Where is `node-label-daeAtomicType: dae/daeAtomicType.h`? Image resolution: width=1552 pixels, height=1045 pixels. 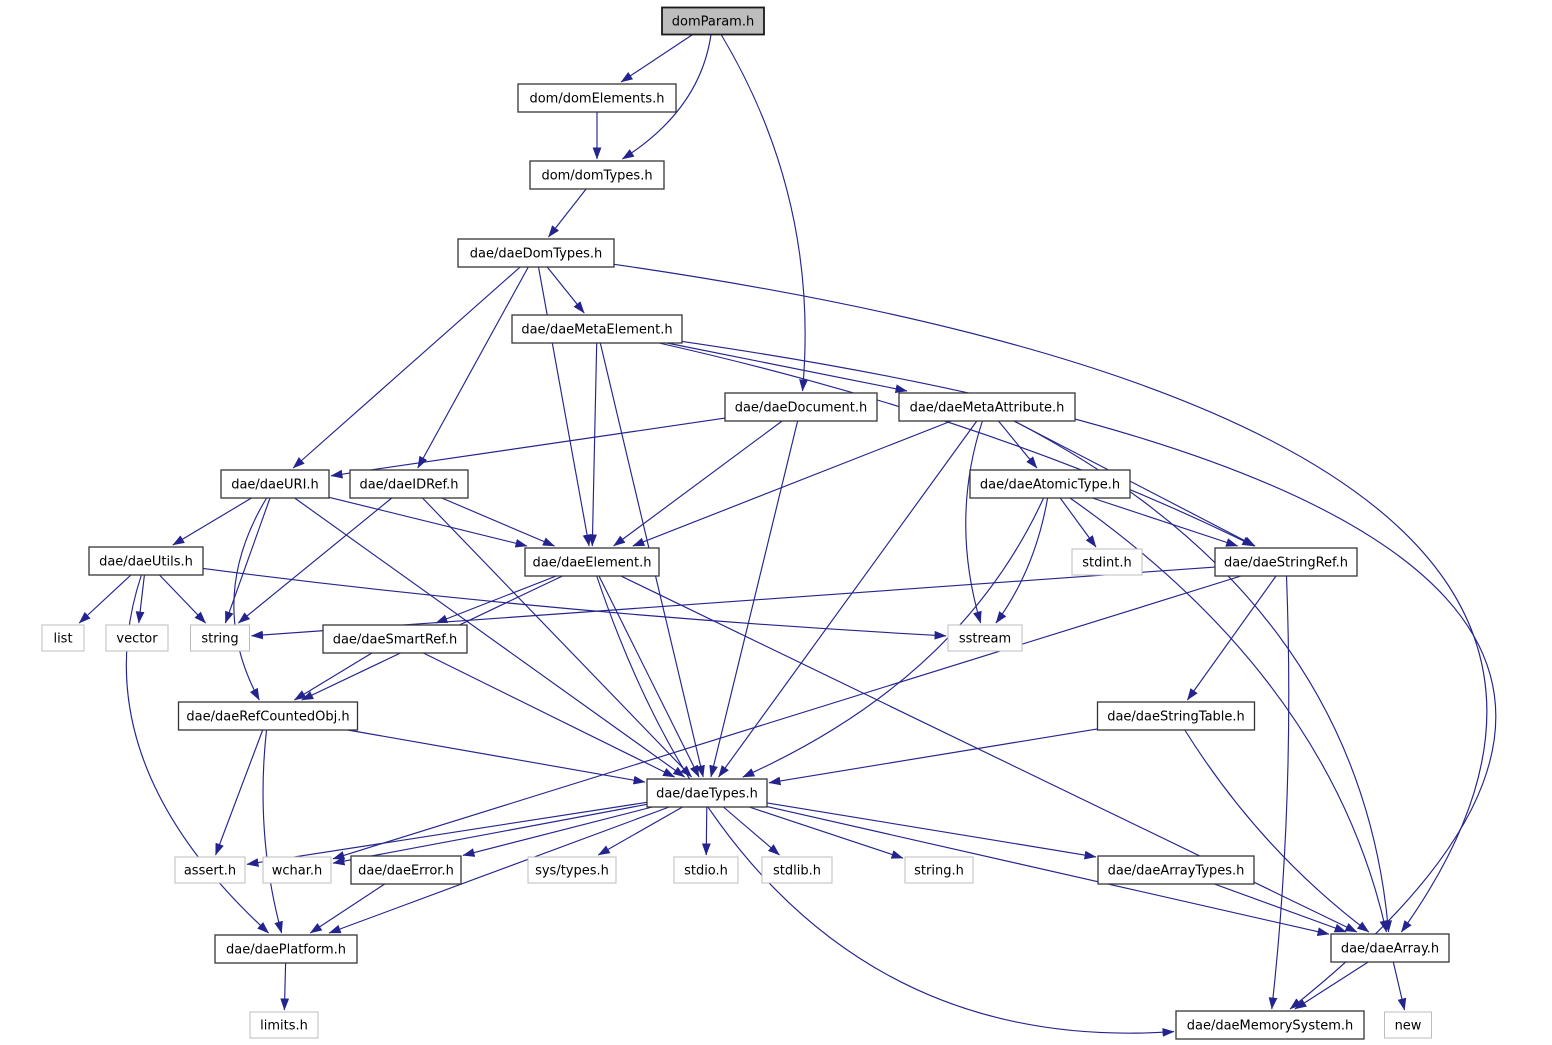 node-label-daeAtomicType: dae/daeAtomicType.h is located at coordinates (1050, 485).